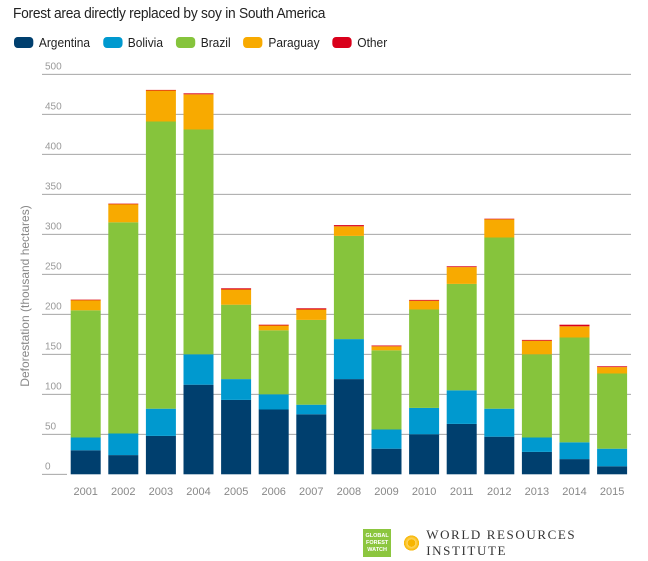  Describe the element at coordinates (236, 289) in the screenshot. I see `bar-other-2005` at that location.